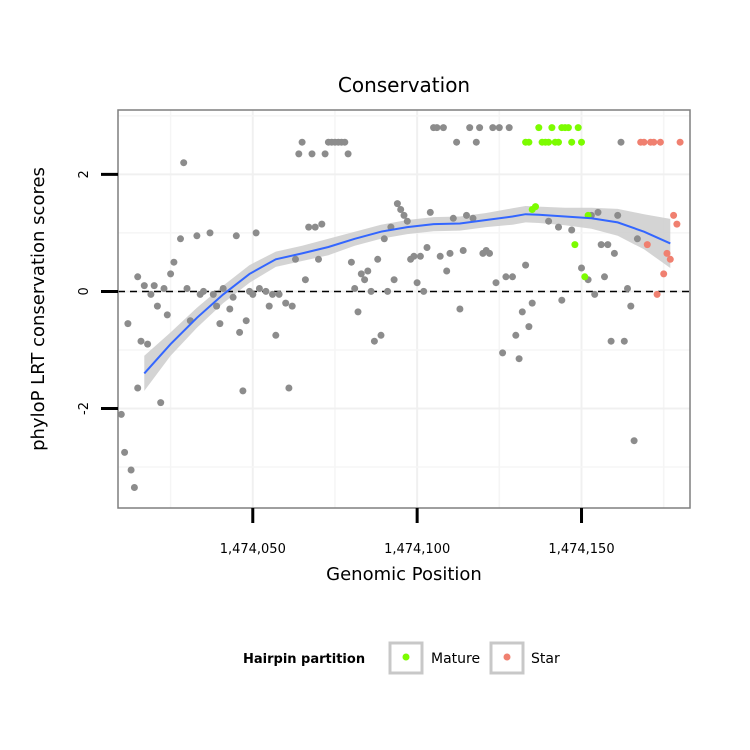 This screenshot has height=750, width=750. I want to click on legend-dot-star, so click(507, 657).